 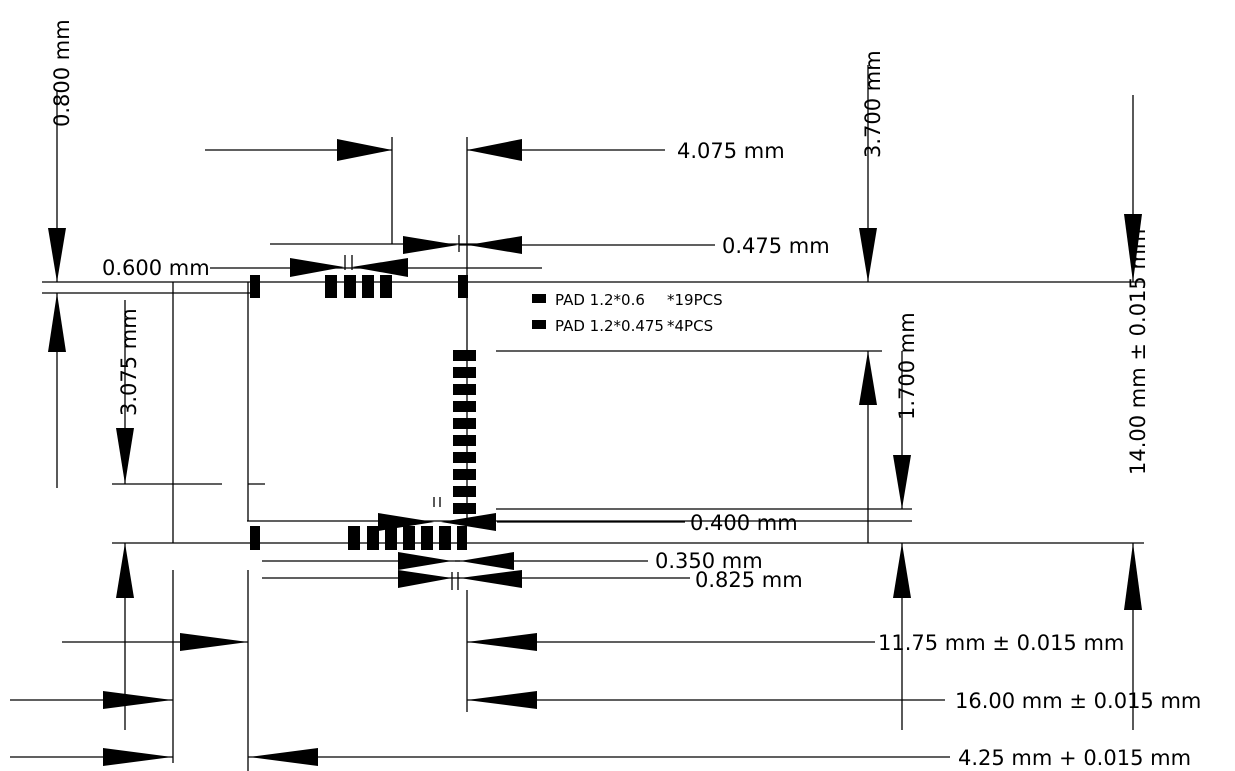 What do you see at coordinates (744, 523) in the screenshot?
I see `dimension-label: 0.400 mm` at bounding box center [744, 523].